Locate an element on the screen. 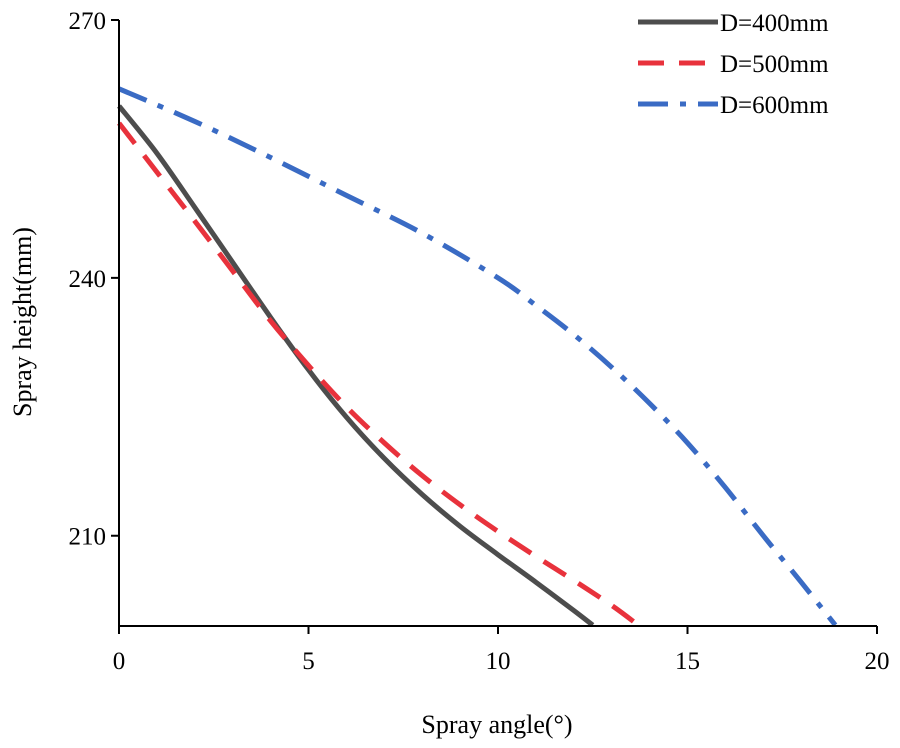 This screenshot has height=748, width=900. legend: D=400mm D=500mm D=600mm is located at coordinates (733, 64).